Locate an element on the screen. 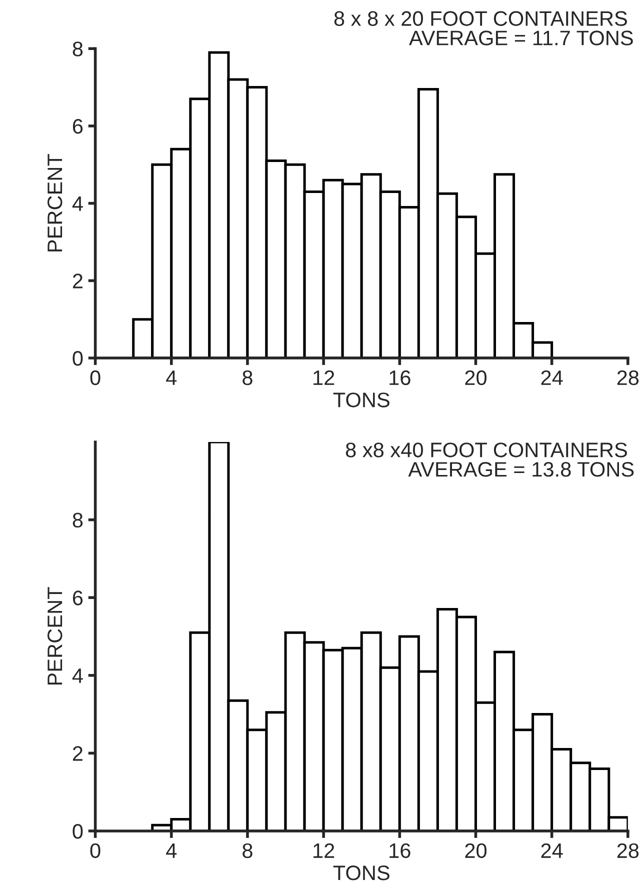 The height and width of the screenshot is (884, 644). text: AVERAGE = 13.8 TONS is located at coordinates (521, 469).